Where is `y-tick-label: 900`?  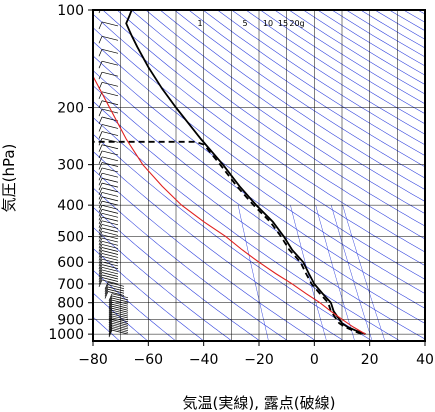
y-tick-label: 900 is located at coordinates (70, 320).